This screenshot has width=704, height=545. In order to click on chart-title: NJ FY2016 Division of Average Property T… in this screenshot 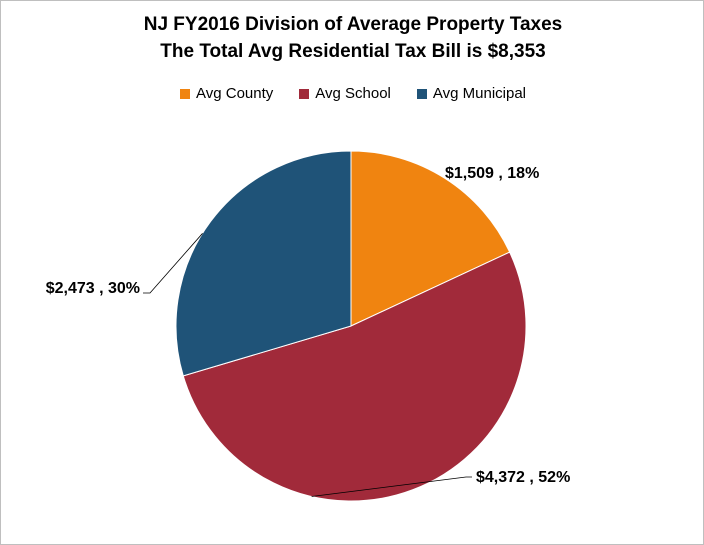, I will do `click(353, 24)`.